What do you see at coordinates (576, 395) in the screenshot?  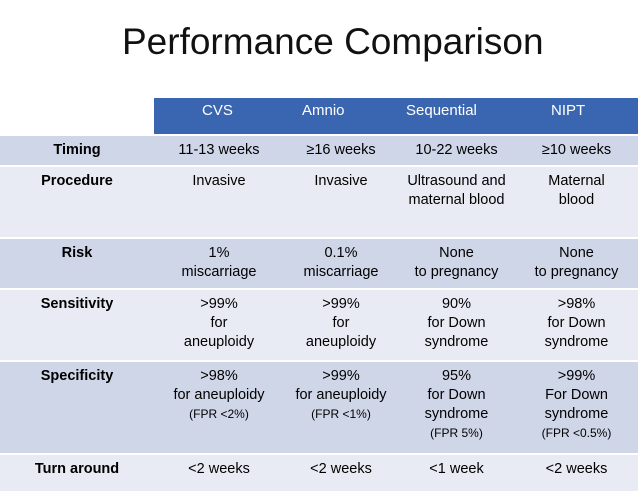 I see `cell-line: For Down` at bounding box center [576, 395].